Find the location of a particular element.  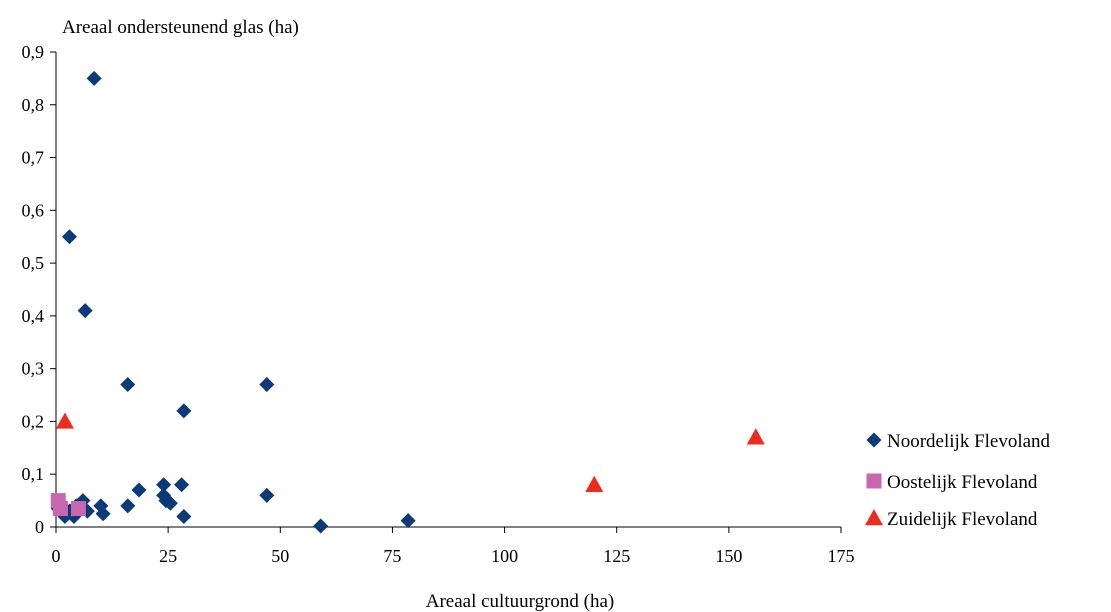

y-tick-label: 0,2 is located at coordinates (33, 421).